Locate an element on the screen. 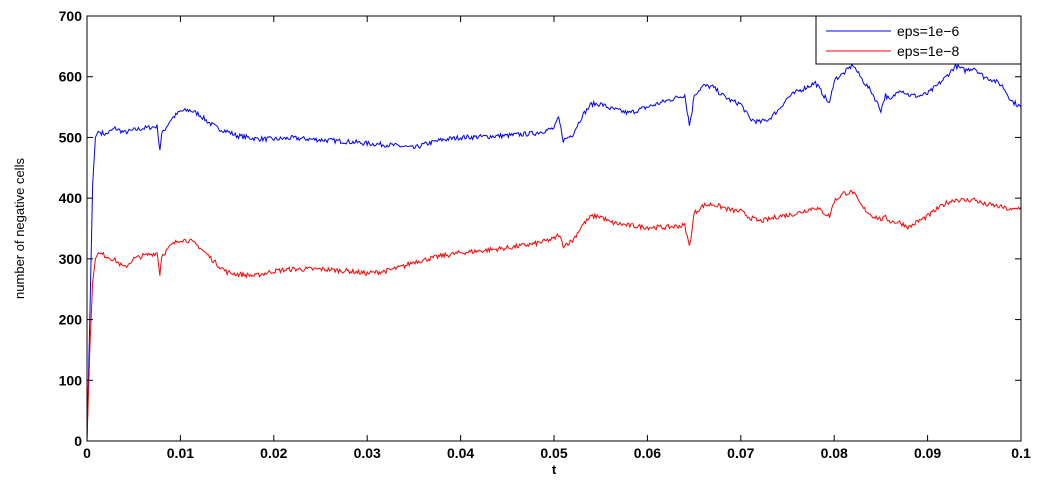 This screenshot has width=1040, height=481. y-tick-label: 500 is located at coordinates (71, 137).